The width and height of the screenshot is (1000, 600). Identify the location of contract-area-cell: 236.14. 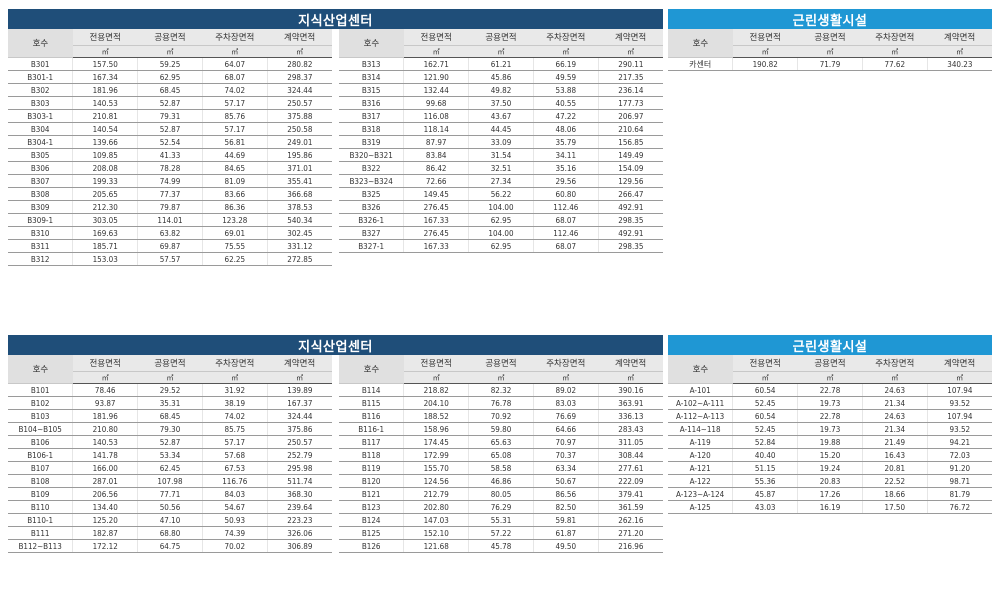
(630, 90).